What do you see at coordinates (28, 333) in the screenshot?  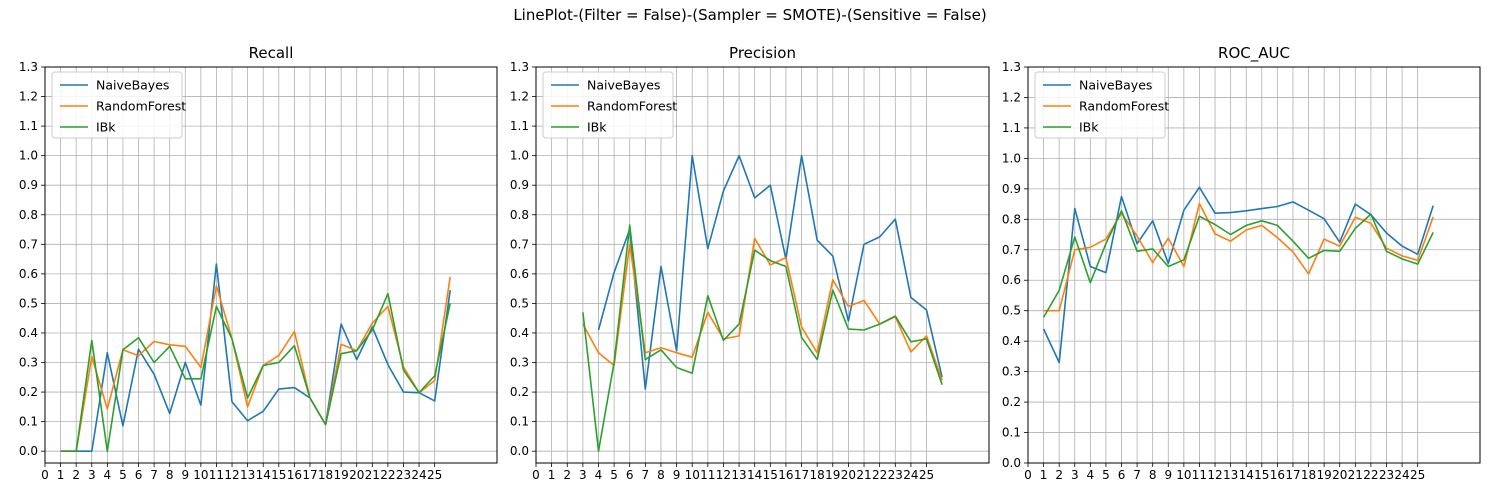 I see `y-tick-label: 0.4` at bounding box center [28, 333].